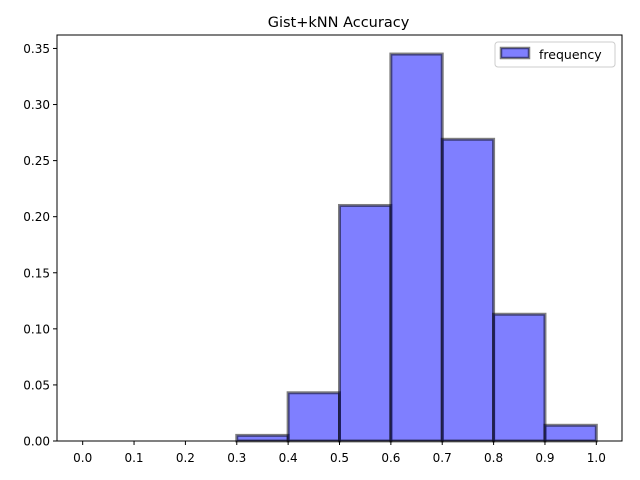  What do you see at coordinates (36, 329) in the screenshot?
I see `y-tick-label: 0.10` at bounding box center [36, 329].